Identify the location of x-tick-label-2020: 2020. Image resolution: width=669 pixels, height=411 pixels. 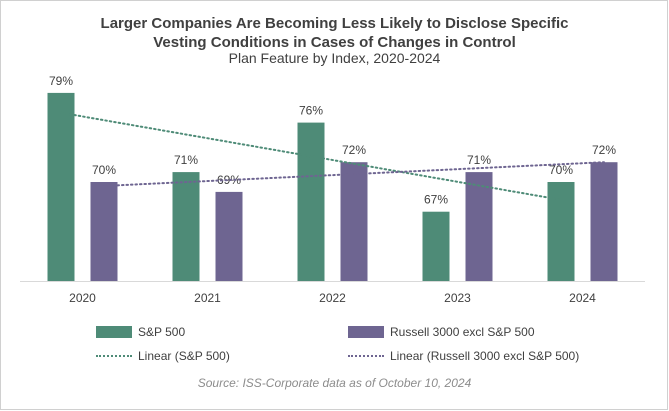
(82, 298).